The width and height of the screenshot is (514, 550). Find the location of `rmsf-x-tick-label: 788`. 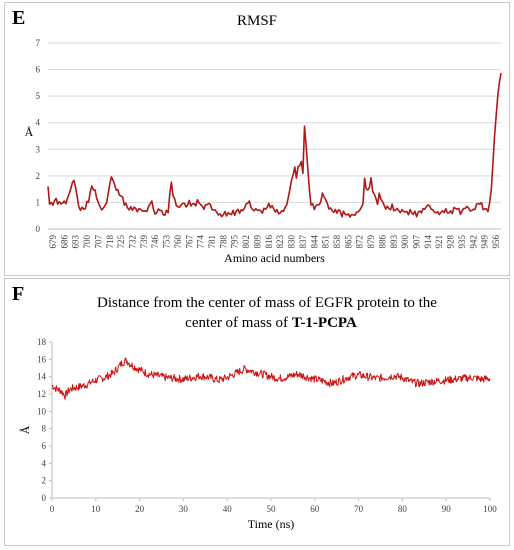

rmsf-x-tick-label: 788 is located at coordinates (223, 242).